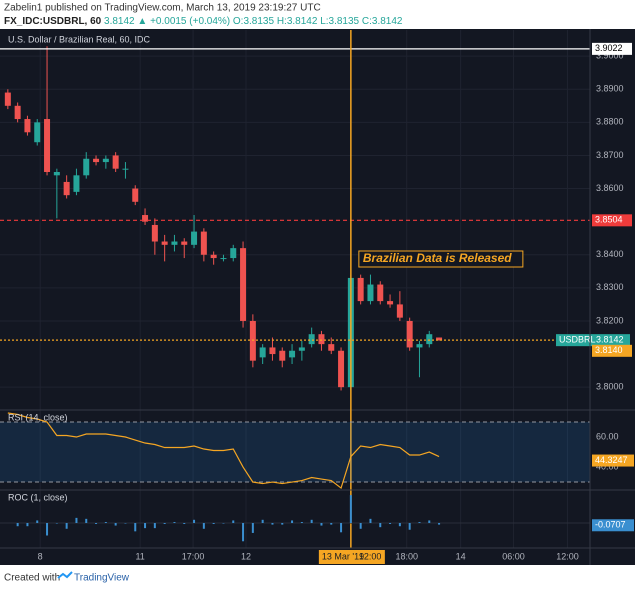 Image resolution: width=635 pixels, height=589 pixels. What do you see at coordinates (611, 460) in the screenshot?
I see `last-value: 44.3247` at bounding box center [611, 460].